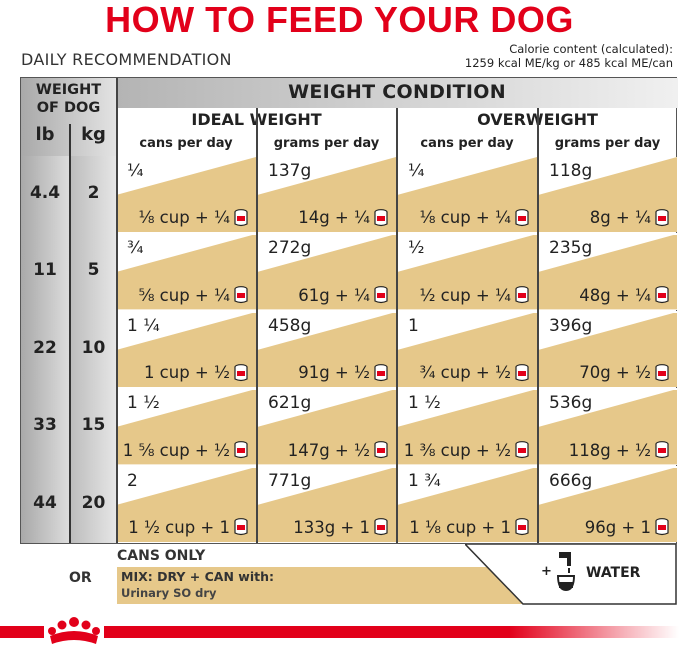  I want to click on over-grams-column-header: grams per day, so click(607, 143).